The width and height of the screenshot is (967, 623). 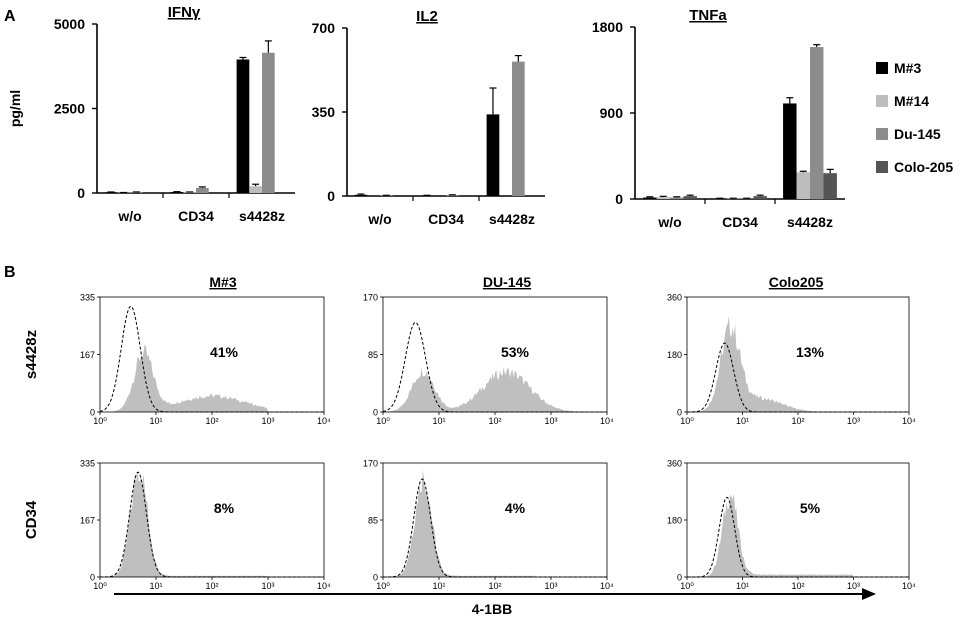 I want to click on y-tick-label: 335, so click(x=87, y=464).